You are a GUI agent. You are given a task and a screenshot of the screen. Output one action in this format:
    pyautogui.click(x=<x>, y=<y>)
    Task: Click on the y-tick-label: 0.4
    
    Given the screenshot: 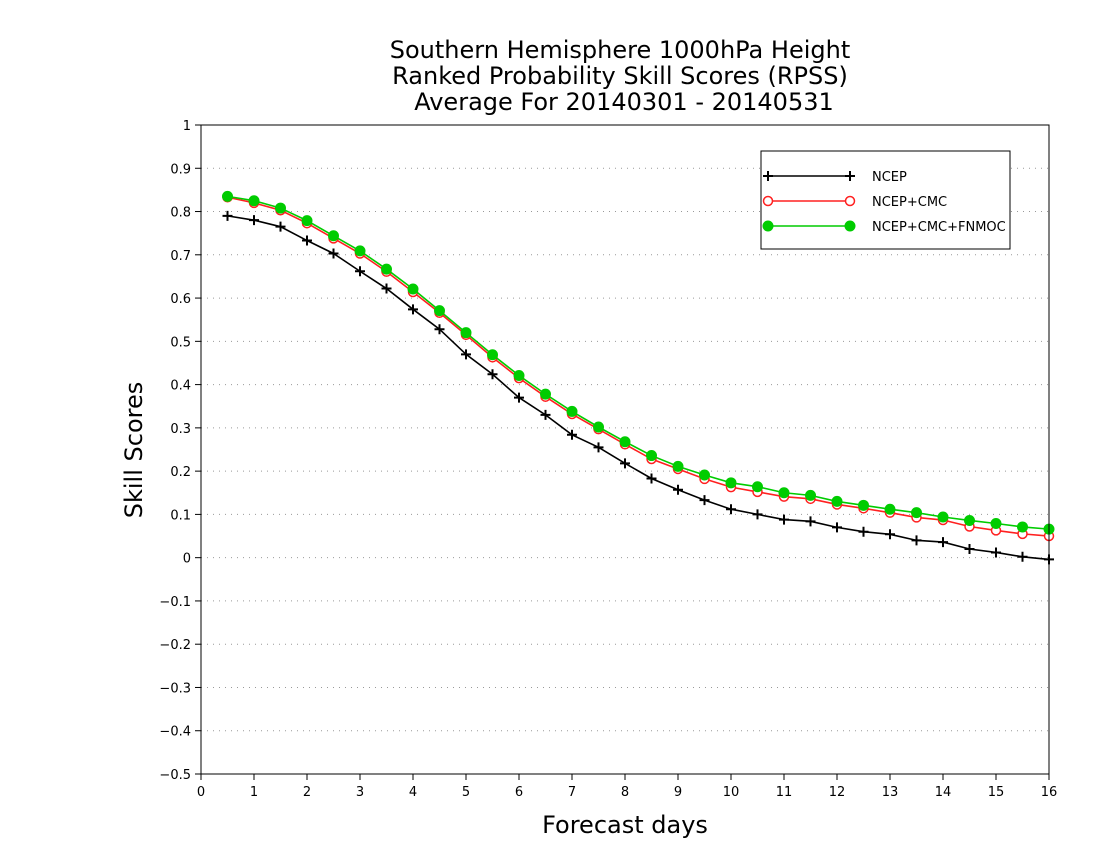 What is the action you would take?
    pyautogui.click(x=180, y=386)
    